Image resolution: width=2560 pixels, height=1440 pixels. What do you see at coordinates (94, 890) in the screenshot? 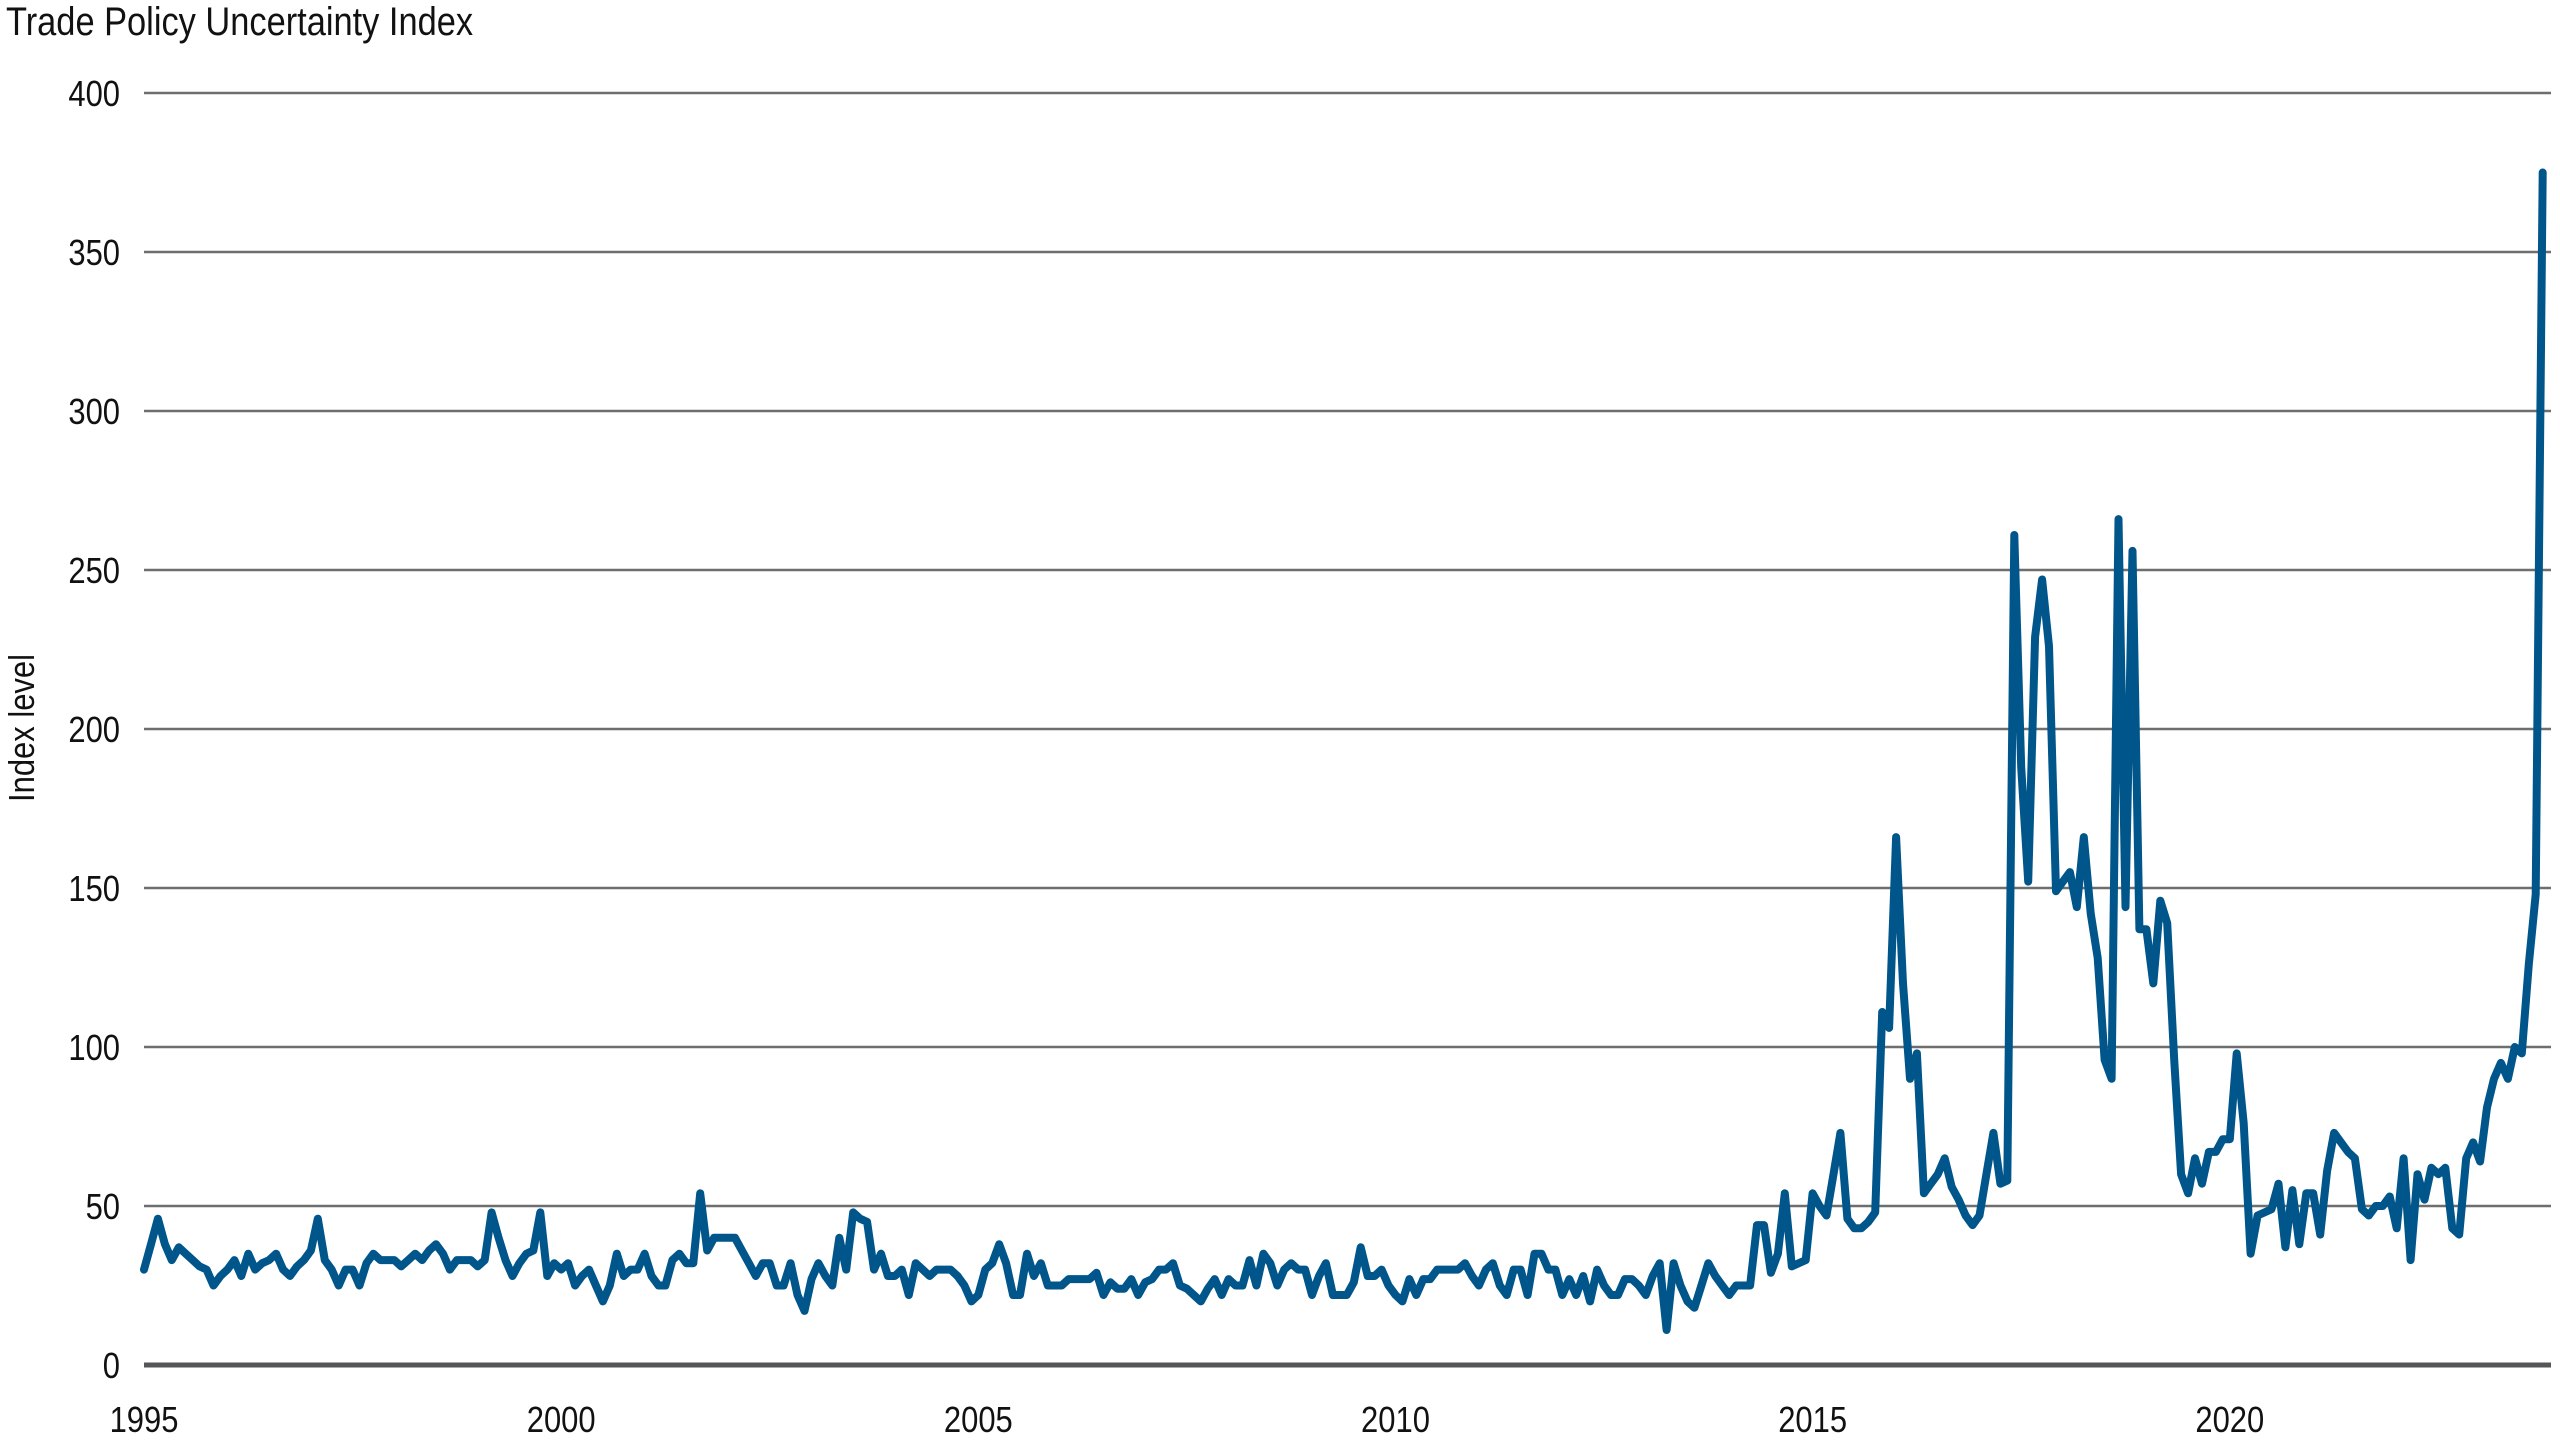
I see `y-tick-label: 150` at bounding box center [94, 890].